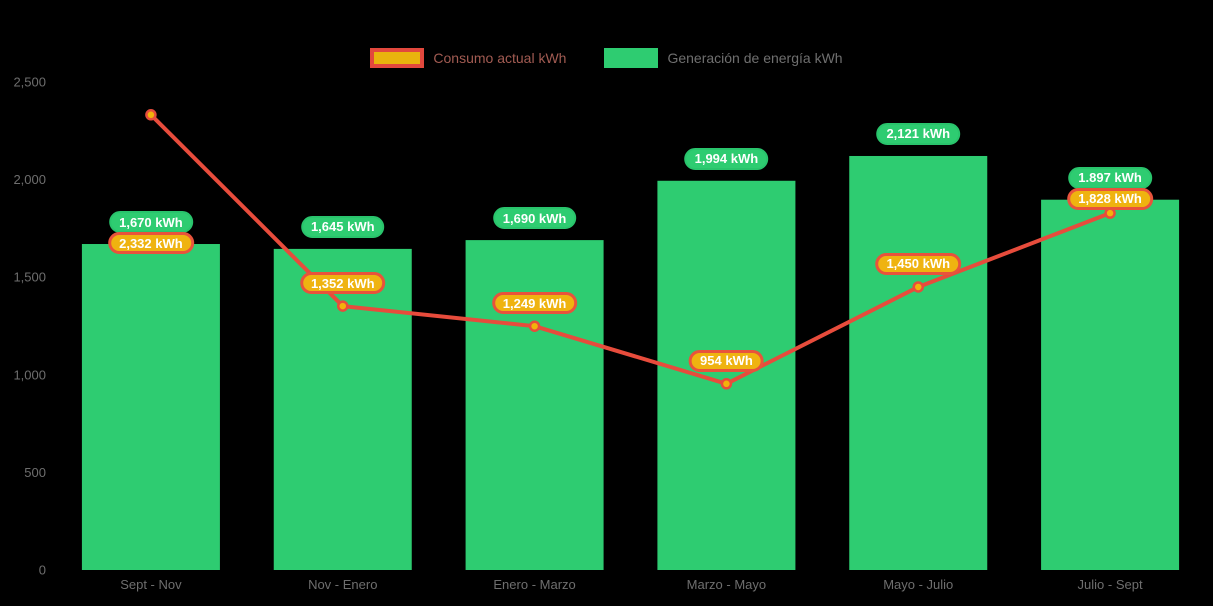 This screenshot has height=606, width=1213. What do you see at coordinates (151, 222) in the screenshot?
I see `bar-value-label-0: 1,670 kWh` at bounding box center [151, 222].